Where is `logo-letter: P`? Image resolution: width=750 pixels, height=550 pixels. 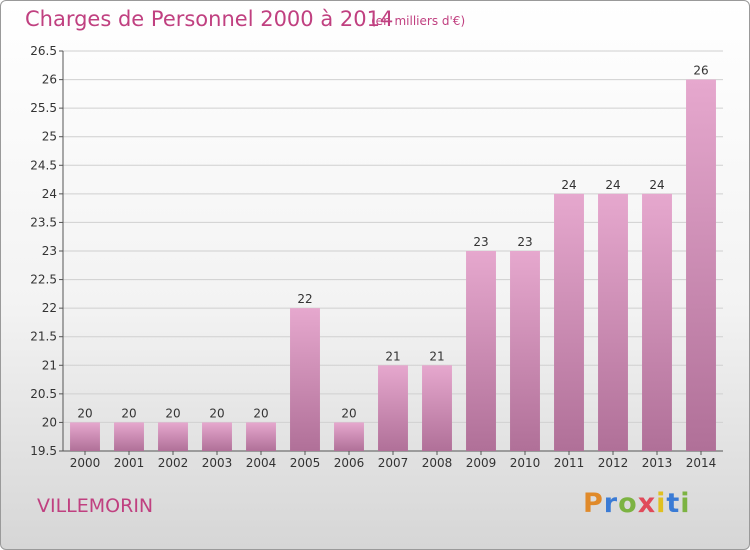 logo-letter: P is located at coordinates (593, 503).